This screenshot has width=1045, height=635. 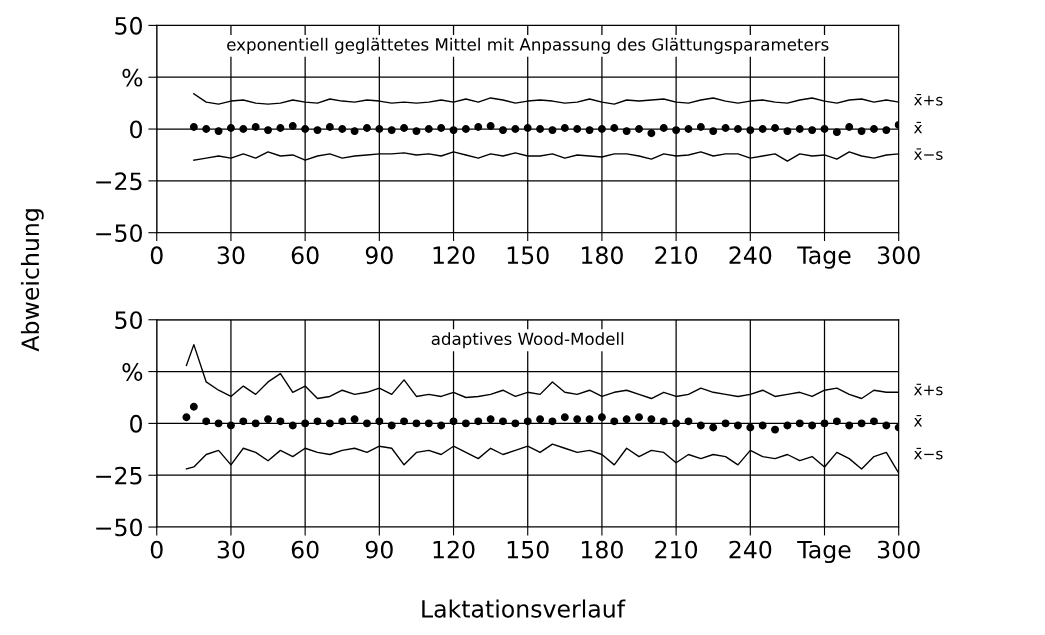 What do you see at coordinates (524, 608) in the screenshot?
I see `x-axis-title: Laktationsverlauf` at bounding box center [524, 608].